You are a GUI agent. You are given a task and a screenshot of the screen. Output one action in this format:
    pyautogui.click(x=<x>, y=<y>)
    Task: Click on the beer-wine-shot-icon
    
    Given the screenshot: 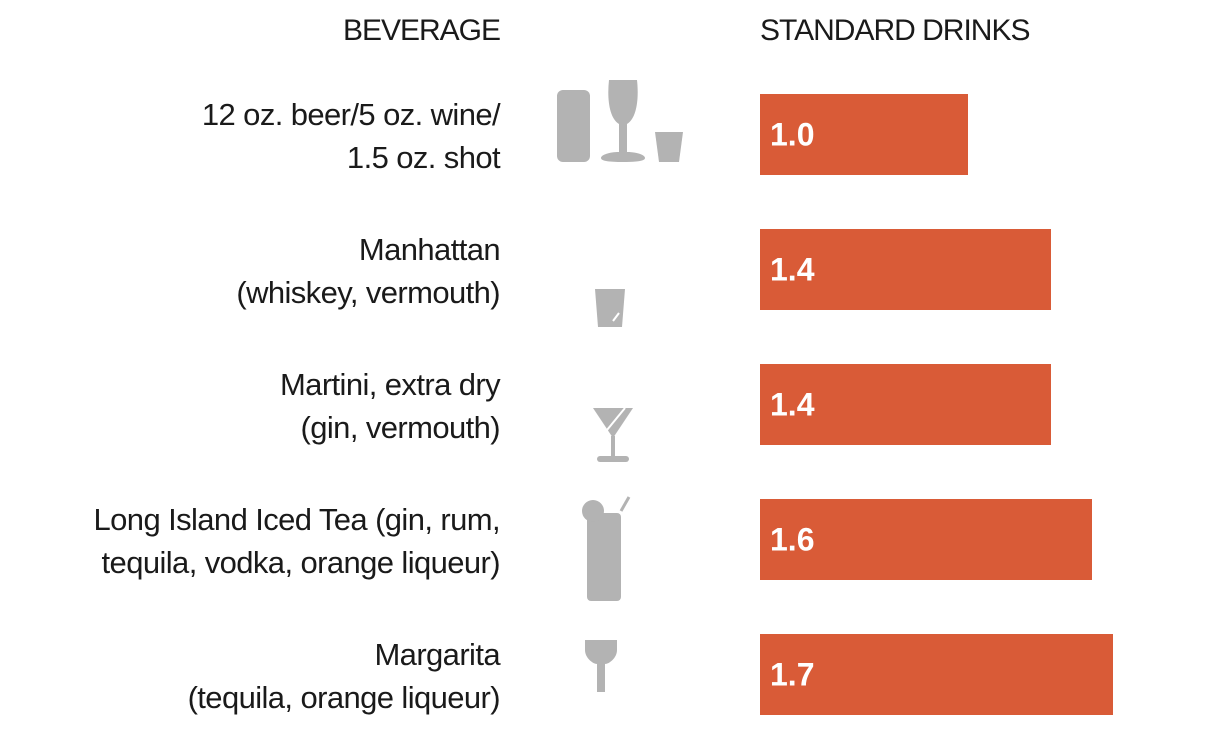 What is the action you would take?
    pyautogui.click(x=620, y=121)
    